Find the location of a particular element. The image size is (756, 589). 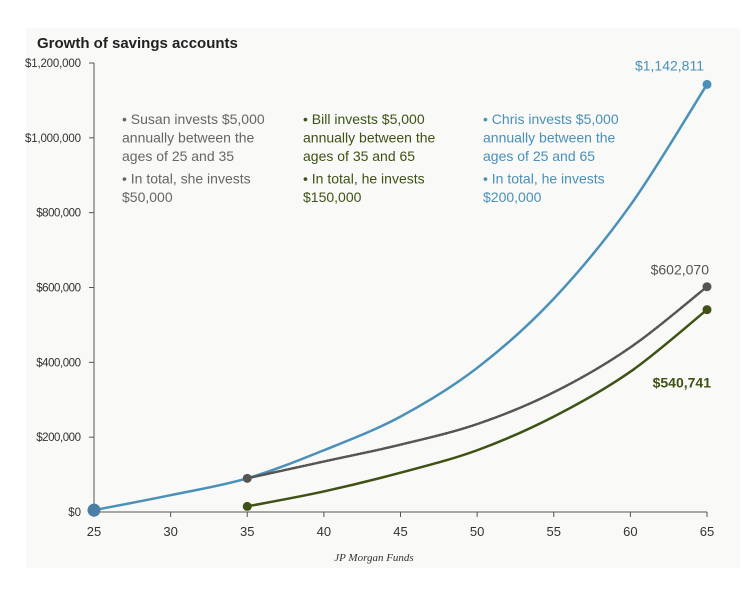

annotation-line: • Bill invests $5,000 is located at coordinates (364, 119).